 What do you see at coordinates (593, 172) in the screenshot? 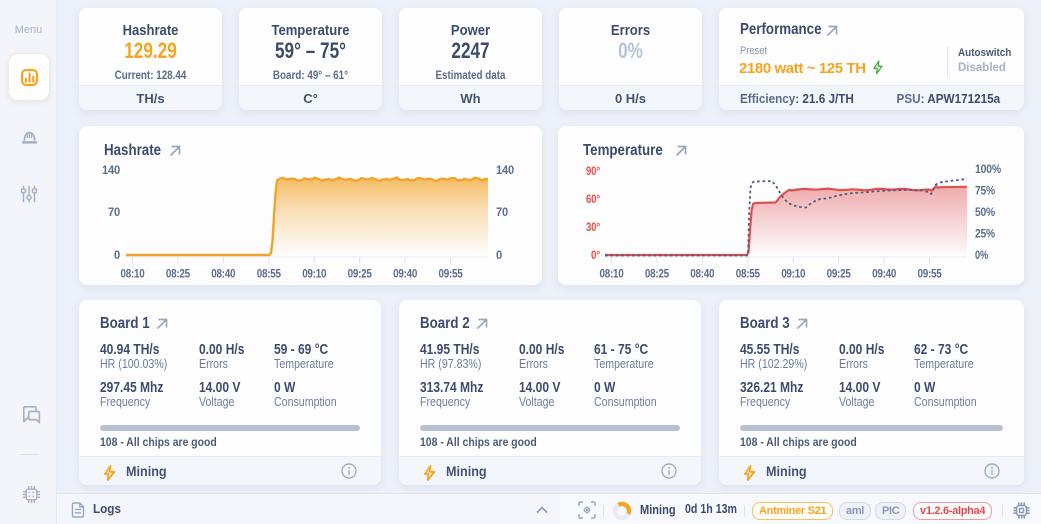
I see `svg-text: 90°` at bounding box center [593, 172].